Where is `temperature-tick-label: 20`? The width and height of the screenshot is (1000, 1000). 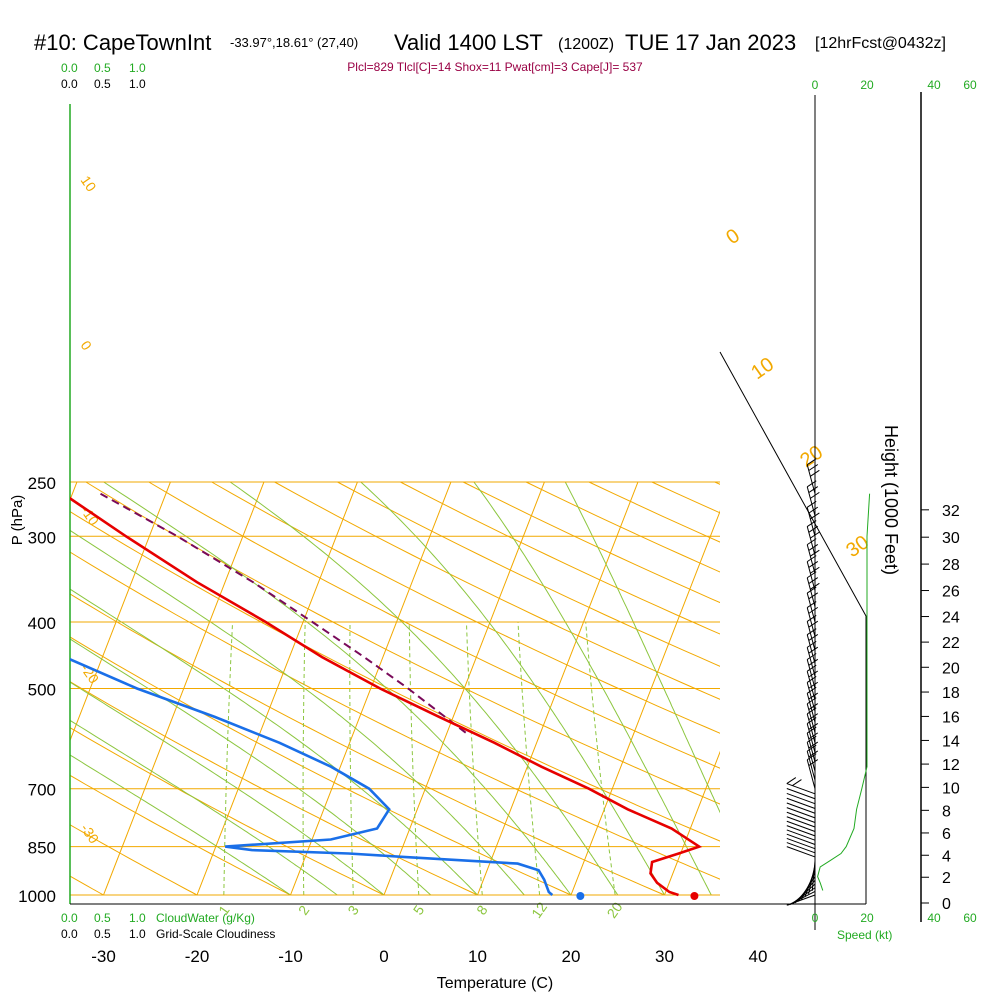 temperature-tick-label: 20 is located at coordinates (571, 956).